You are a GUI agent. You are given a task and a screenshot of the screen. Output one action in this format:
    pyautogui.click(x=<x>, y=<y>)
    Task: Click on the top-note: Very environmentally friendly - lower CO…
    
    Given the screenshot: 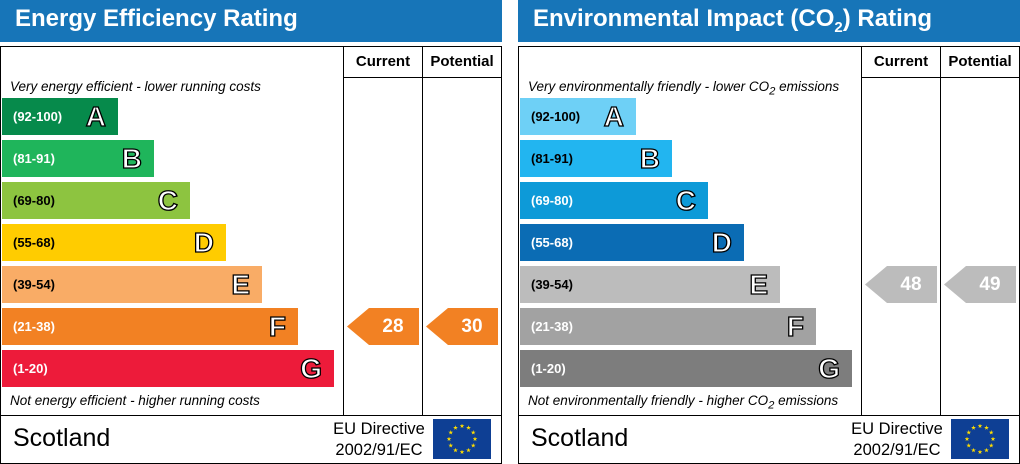 What is the action you would take?
    pyautogui.click(x=684, y=88)
    